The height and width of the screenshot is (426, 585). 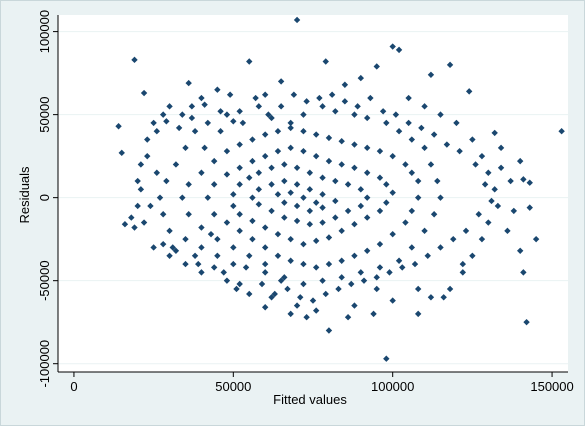 What do you see at coordinates (392, 386) in the screenshot?
I see `x-tick-label: 100000` at bounding box center [392, 386].